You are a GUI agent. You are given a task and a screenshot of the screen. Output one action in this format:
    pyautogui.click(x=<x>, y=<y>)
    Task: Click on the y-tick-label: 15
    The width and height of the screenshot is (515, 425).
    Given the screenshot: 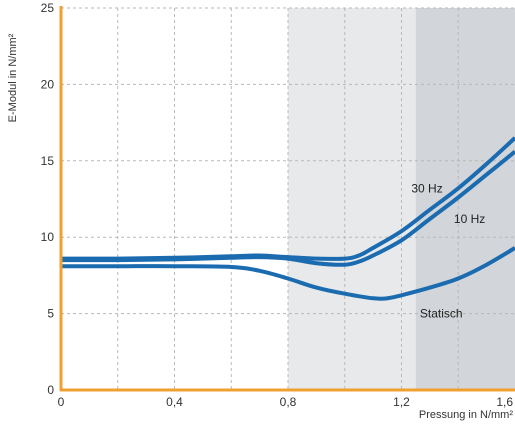 What is the action you would take?
    pyautogui.click(x=48, y=161)
    